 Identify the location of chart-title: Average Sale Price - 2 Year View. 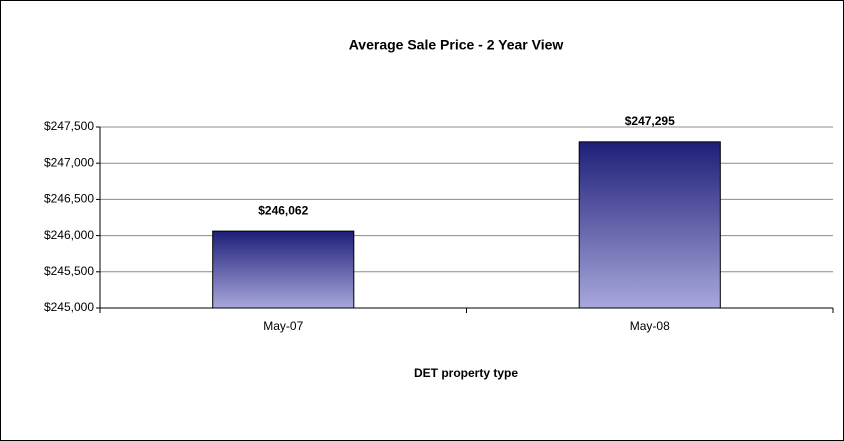
(456, 45).